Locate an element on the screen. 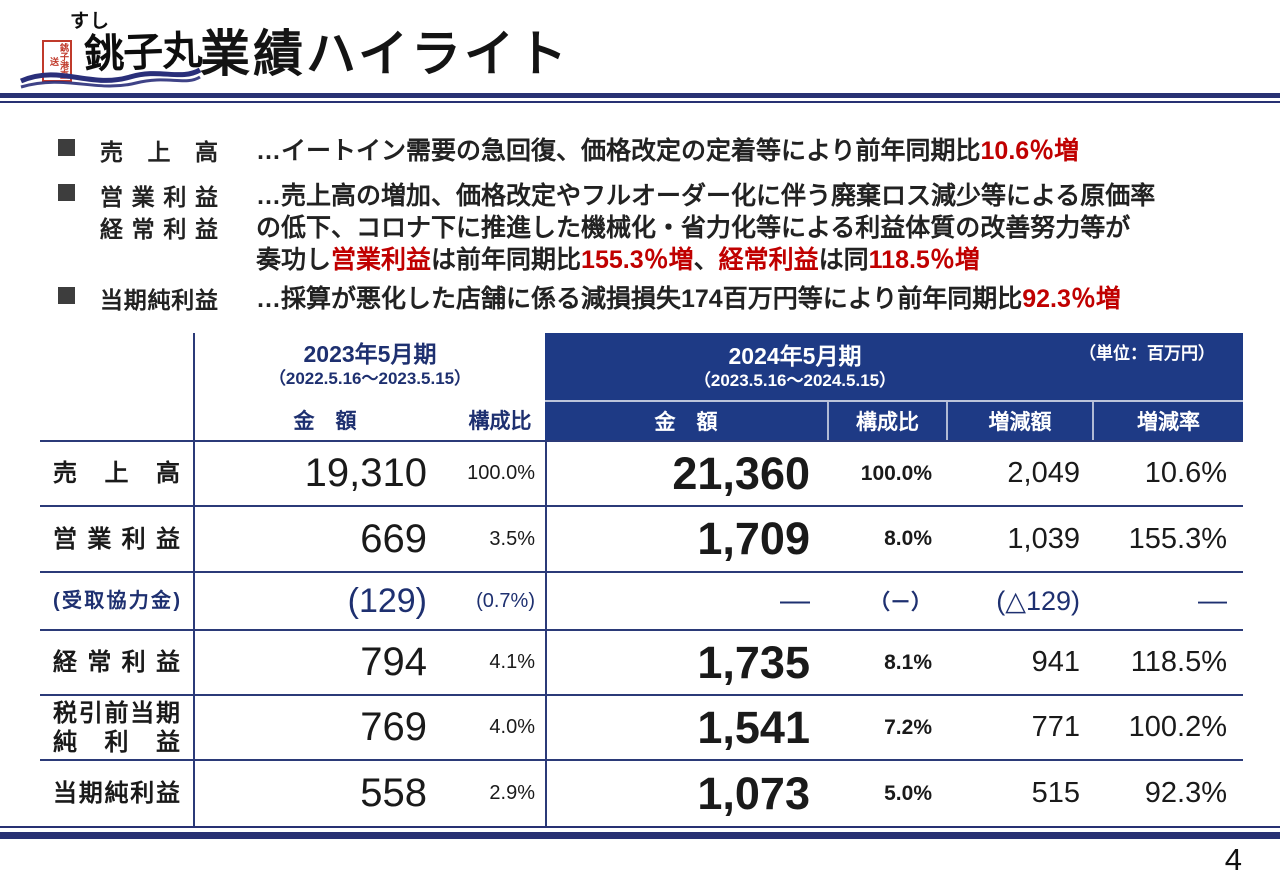  row-label: 売上高 is located at coordinates (116, 472).